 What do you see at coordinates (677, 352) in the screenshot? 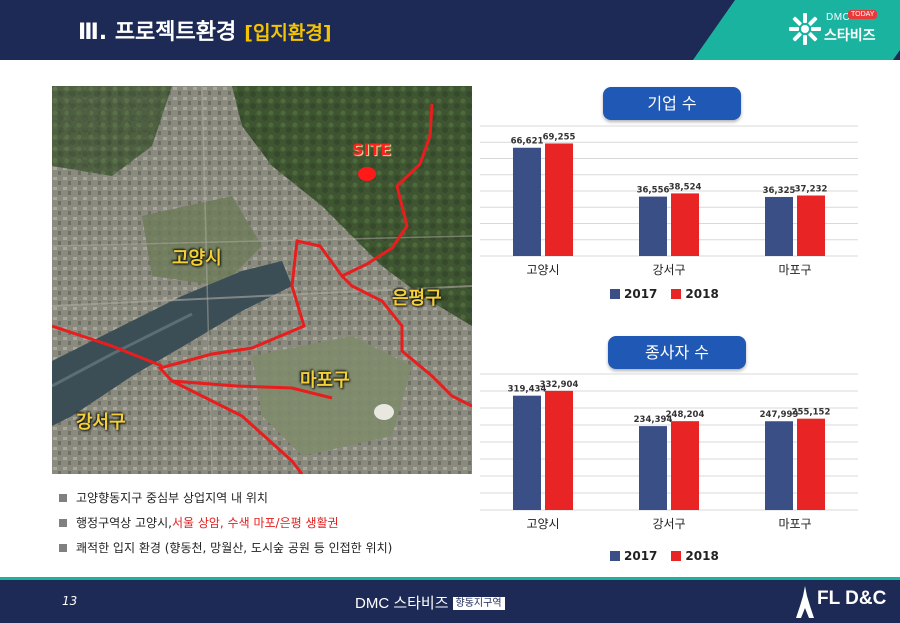
I see `chart-title-employees: 종사자 수` at bounding box center [677, 352].